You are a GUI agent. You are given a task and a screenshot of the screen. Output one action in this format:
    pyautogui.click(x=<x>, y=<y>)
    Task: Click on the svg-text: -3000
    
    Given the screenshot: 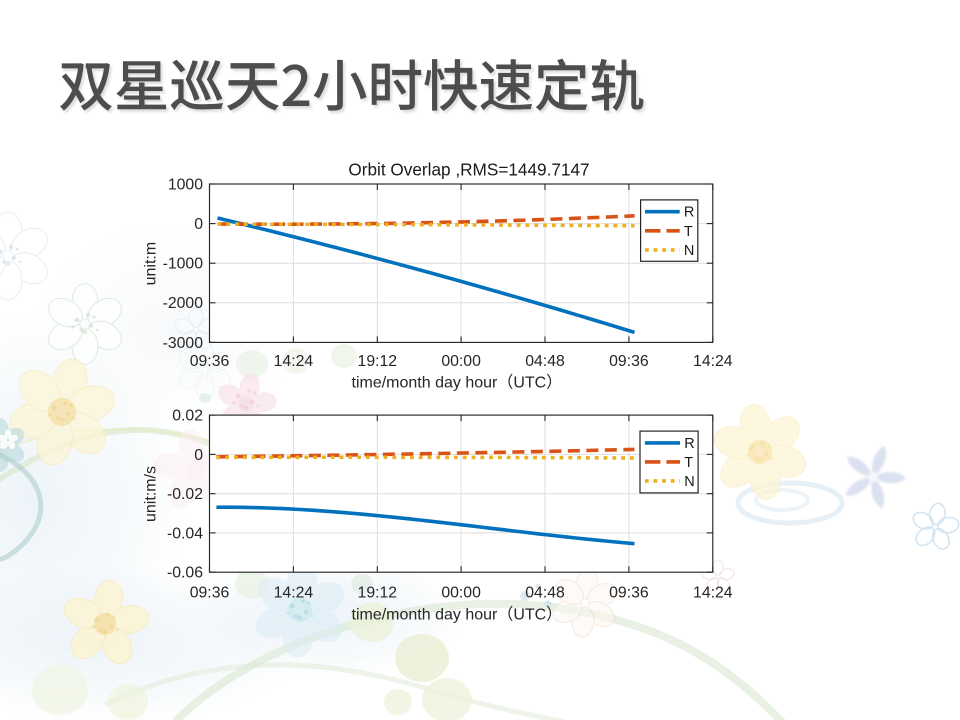 What is the action you would take?
    pyautogui.click(x=183, y=343)
    